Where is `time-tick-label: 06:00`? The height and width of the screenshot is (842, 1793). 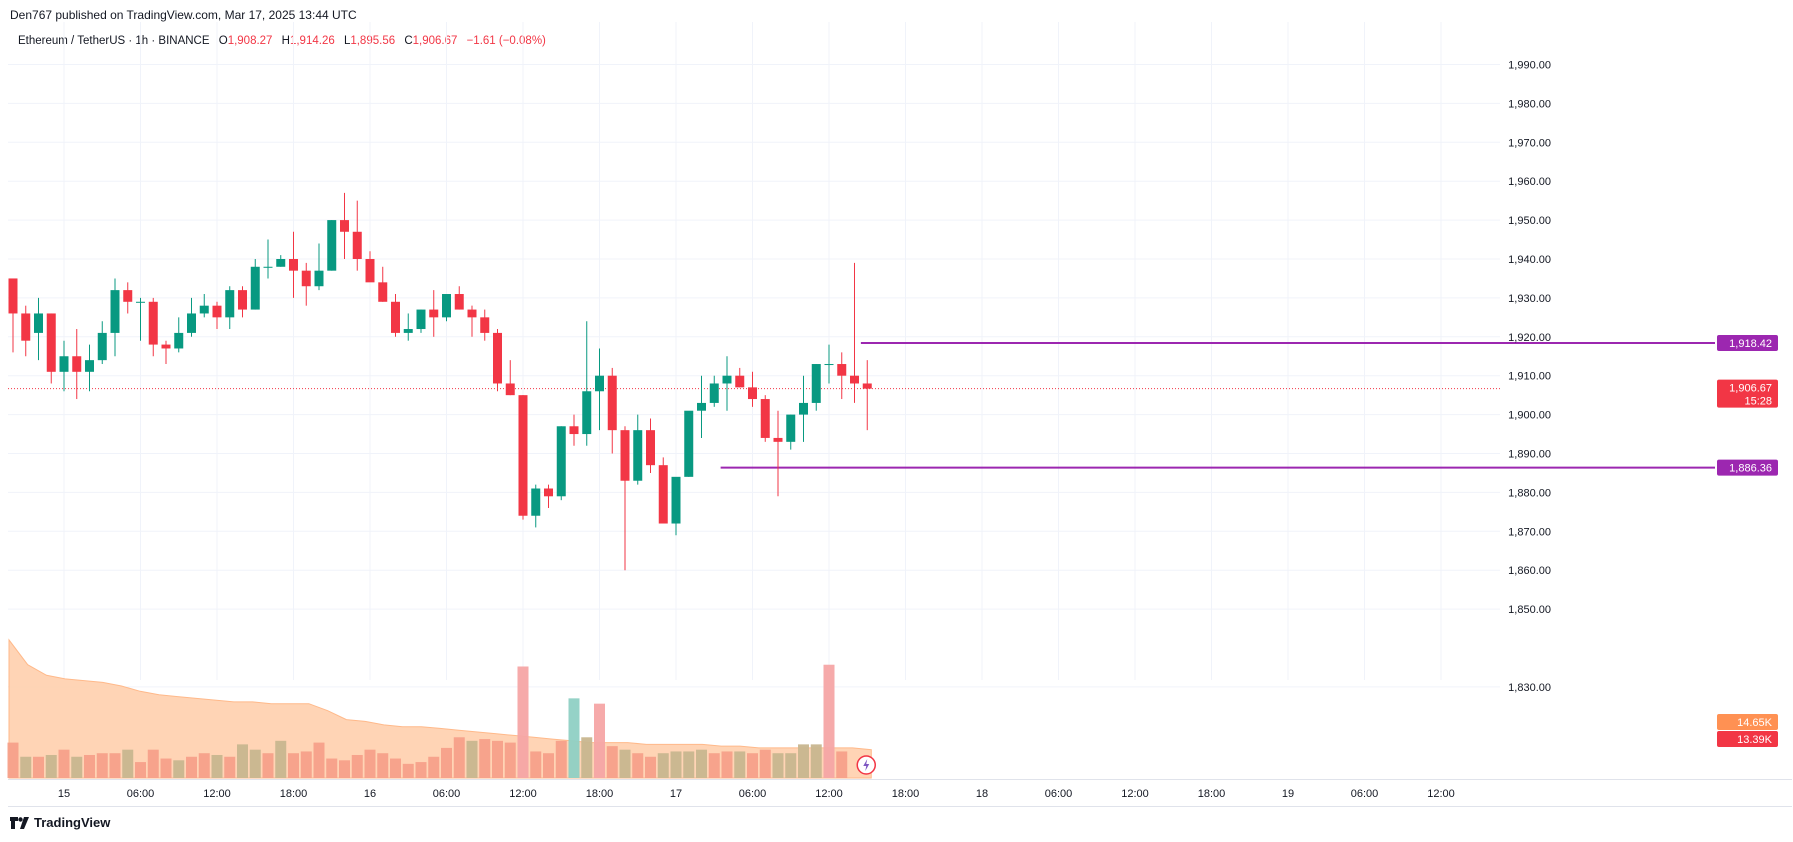 time-tick-label: 06:00 is located at coordinates (1059, 794).